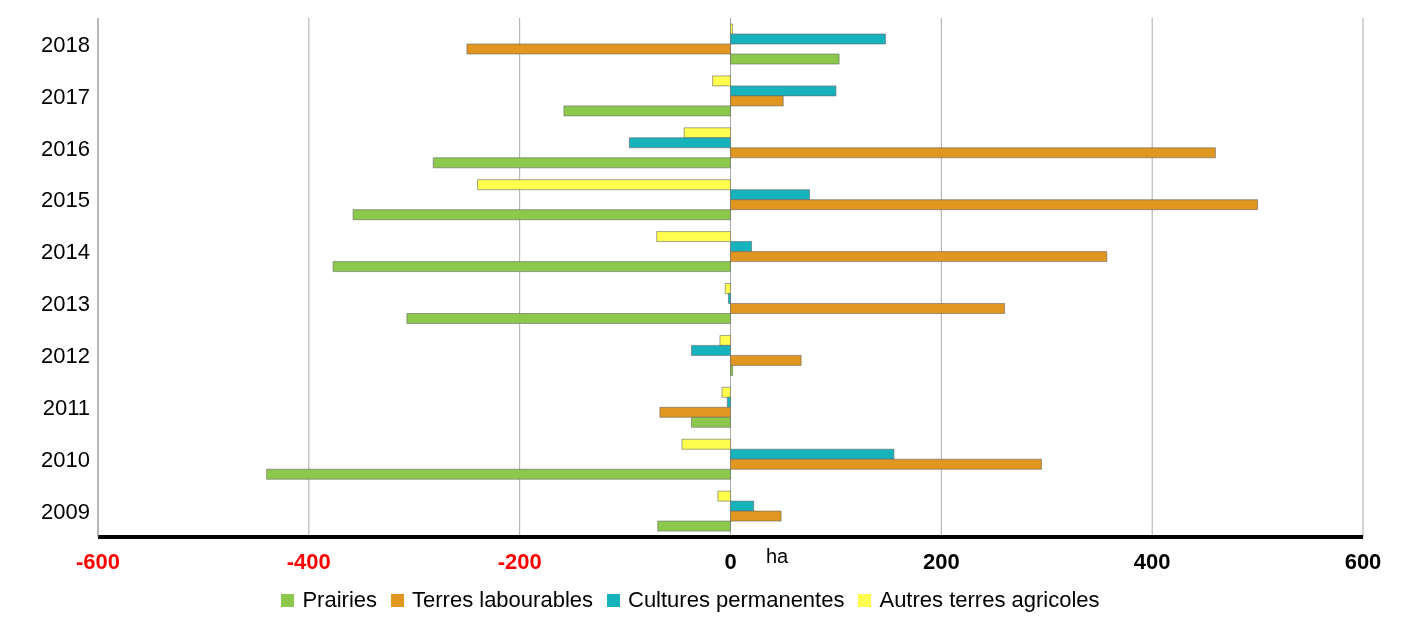 Image resolution: width=1401 pixels, height=626 pixels. I want to click on y-tick-label: 2011, so click(66, 408).